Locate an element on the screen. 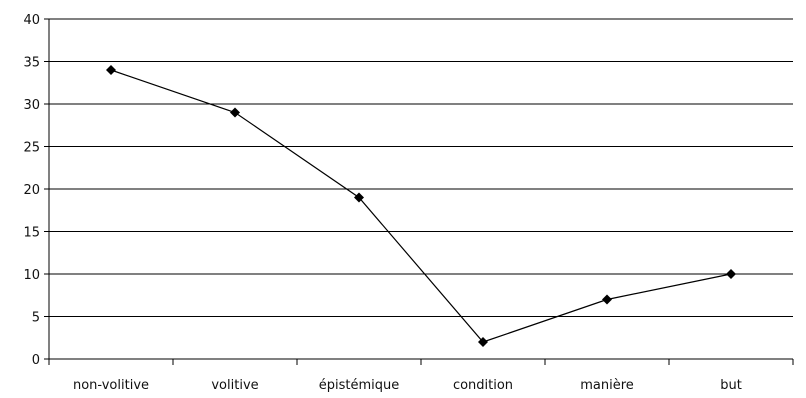 This screenshot has height=398, width=806. y-axis-tick-labels: 0 5 10 15 20 25 30 35 40 is located at coordinates (31, 190).